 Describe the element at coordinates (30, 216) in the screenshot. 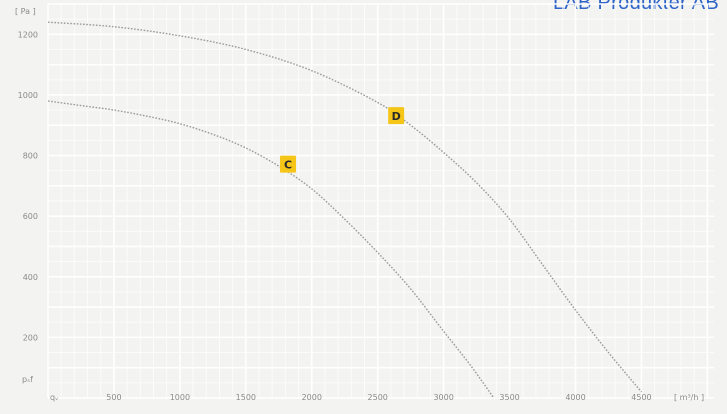

I see `y-tick-label: 600` at that location.